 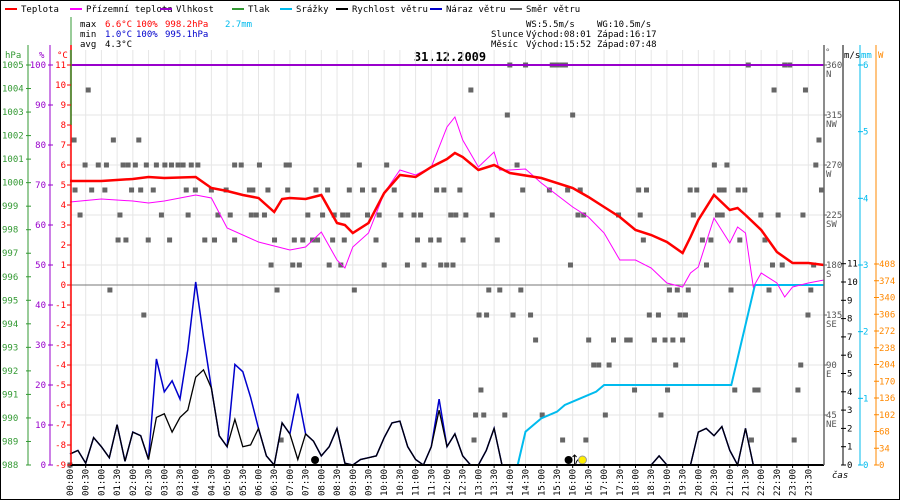 I want to click on x-tick-label: 11:00, so click(x=417, y=482).